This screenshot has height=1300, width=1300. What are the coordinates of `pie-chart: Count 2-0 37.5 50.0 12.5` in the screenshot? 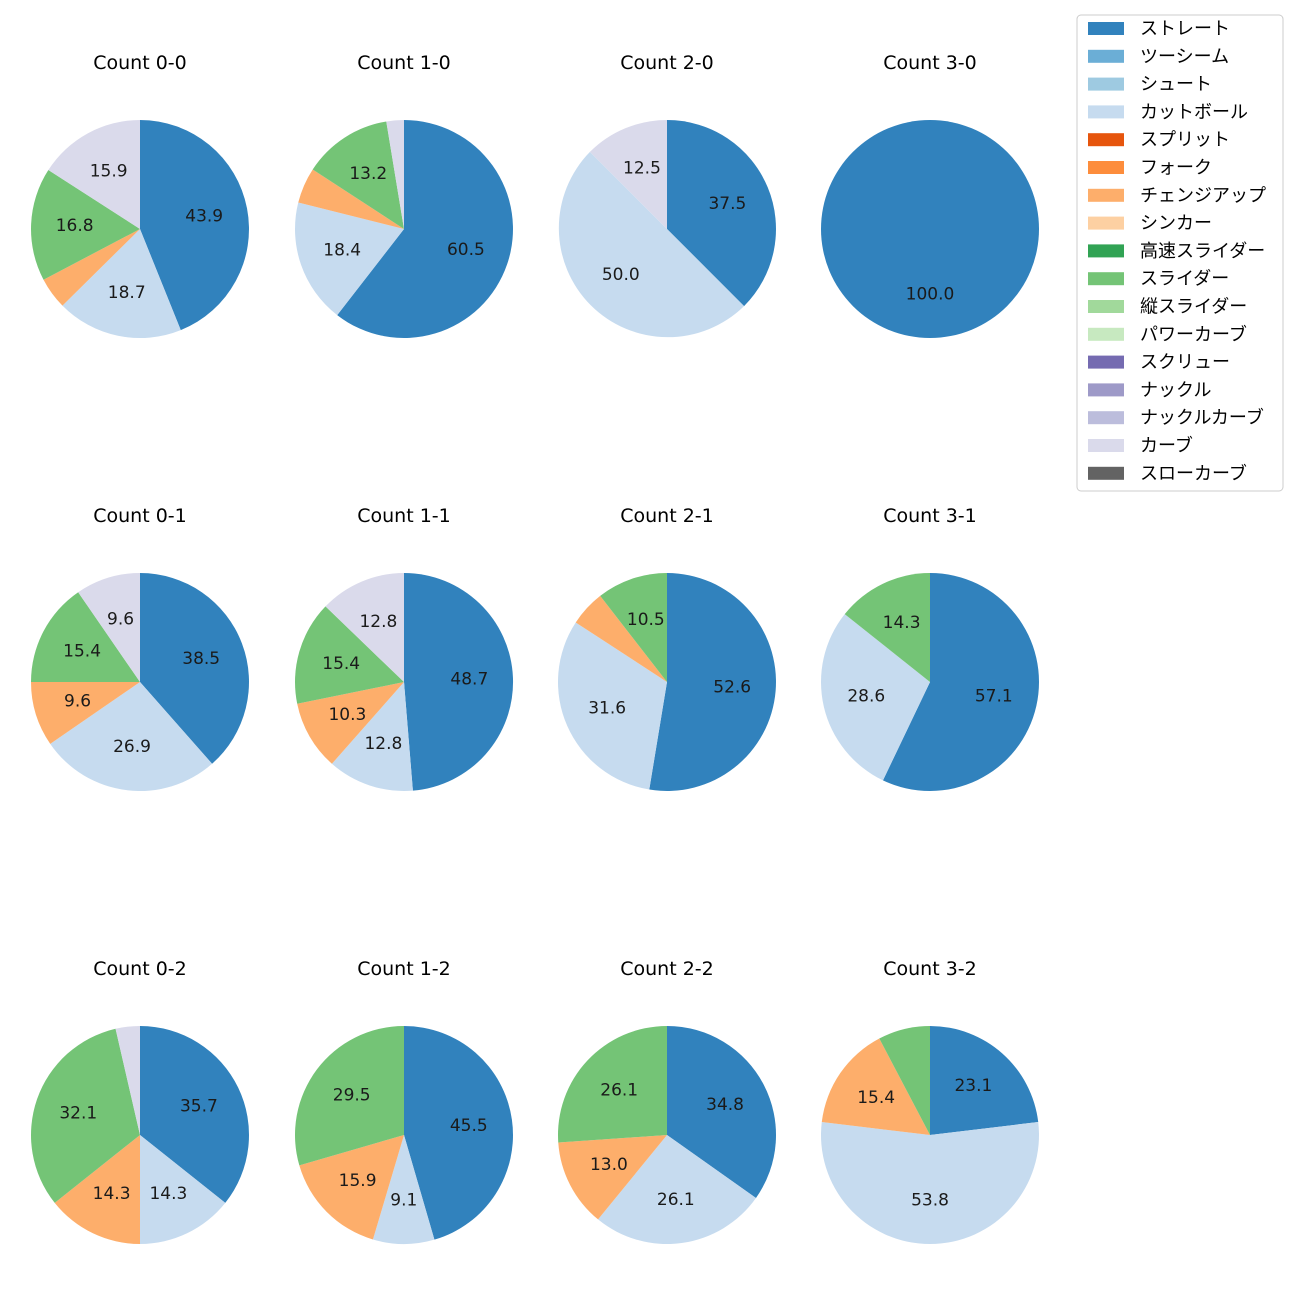 It's located at (667, 195).